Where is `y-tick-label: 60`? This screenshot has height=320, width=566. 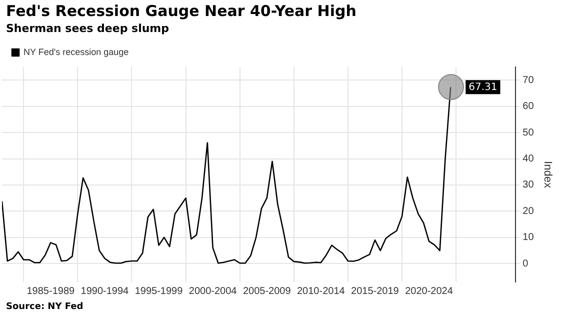 y-tick-label: 60 is located at coordinates (528, 106).